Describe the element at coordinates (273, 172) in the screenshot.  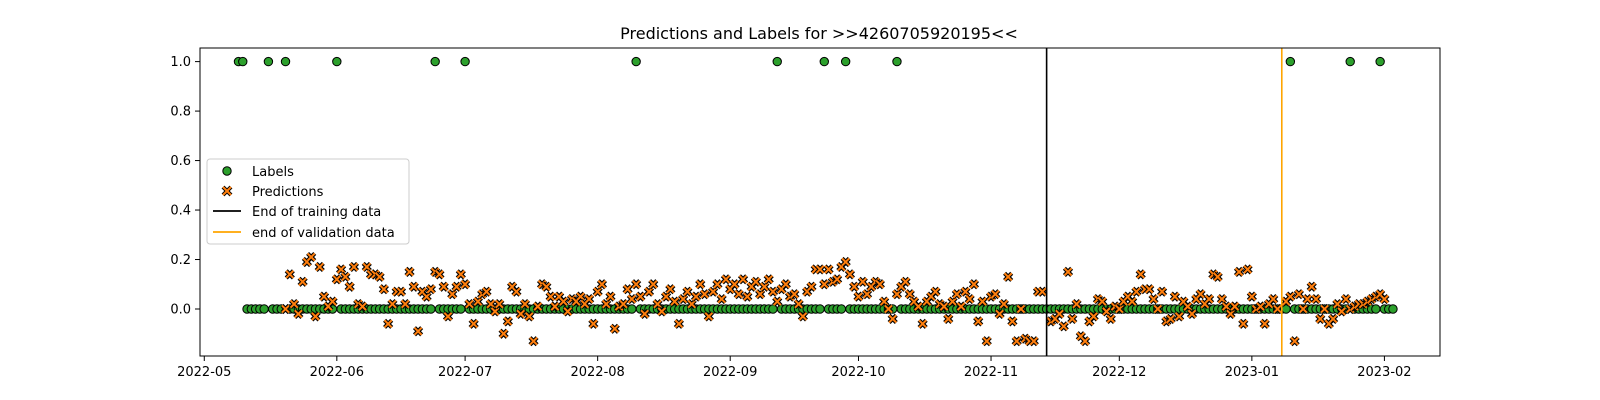
I see `legend-labels-text: Labels` at that location.